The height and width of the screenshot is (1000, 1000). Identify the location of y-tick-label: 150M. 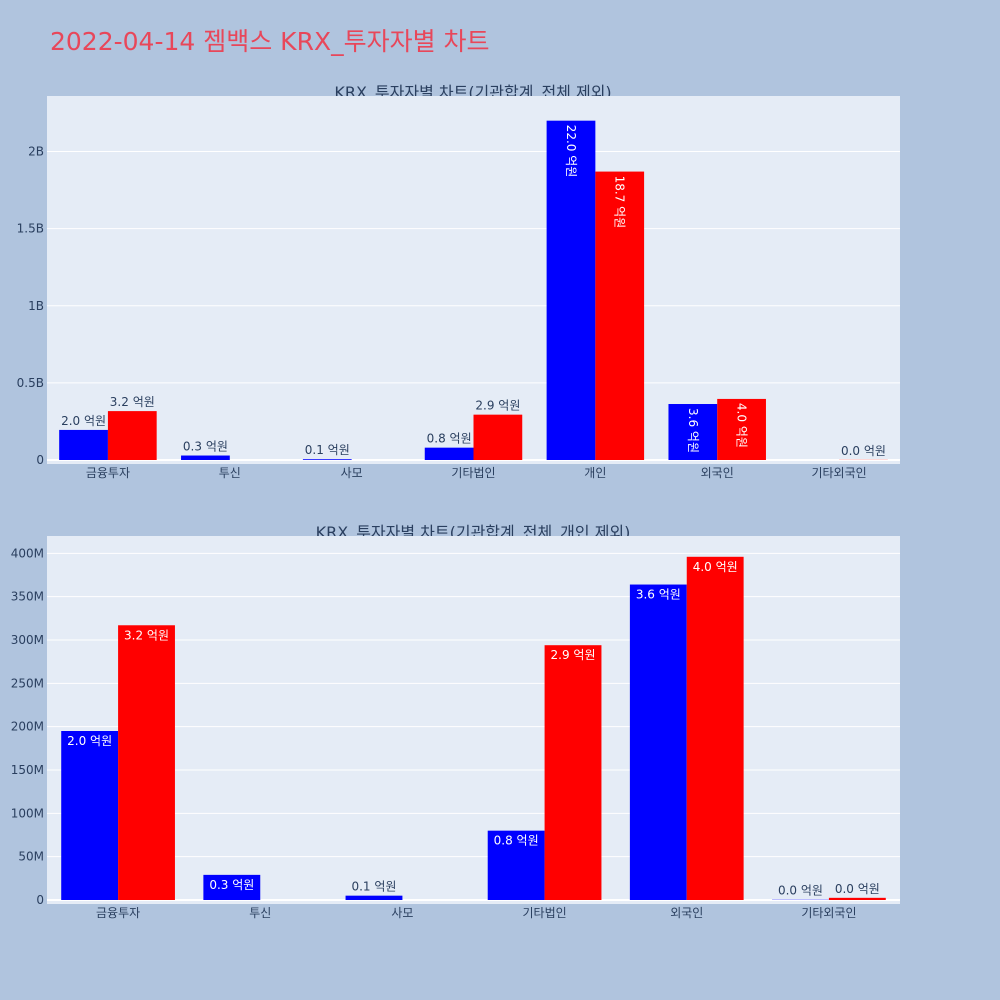
(27, 770).